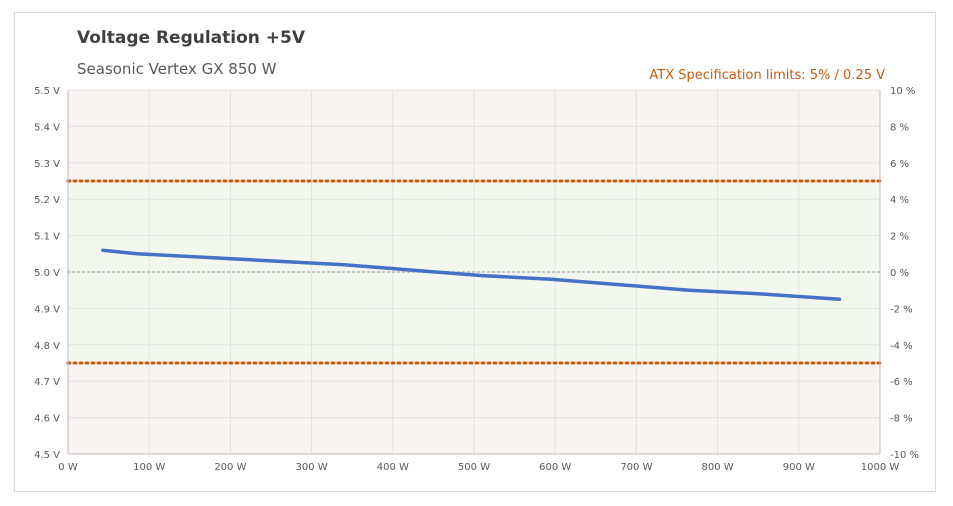  I want to click on spec-limits-annotation: ATX Specification limits: 5% / 0.25 V, so click(767, 75).